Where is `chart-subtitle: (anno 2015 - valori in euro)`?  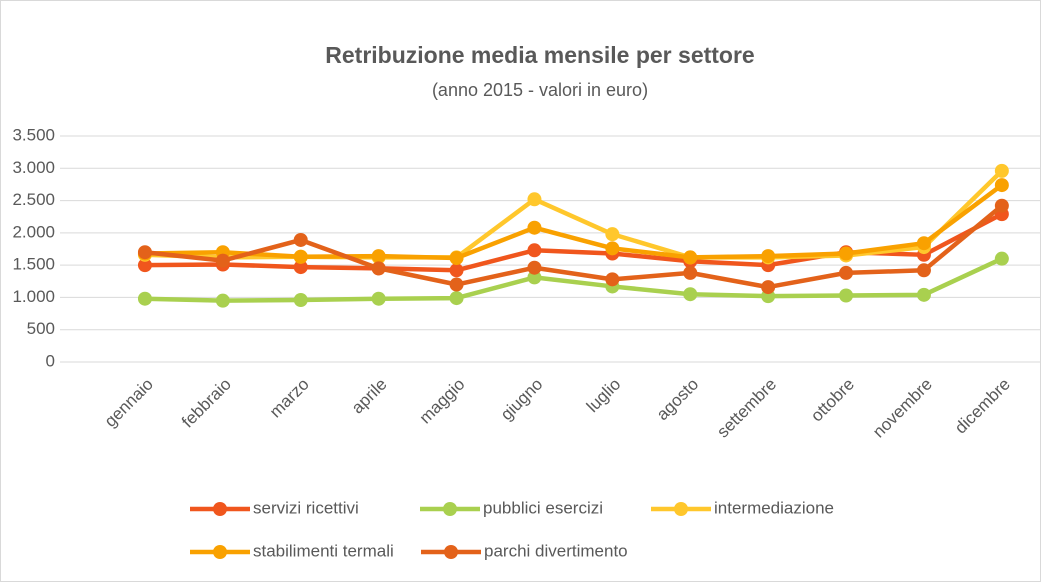 chart-subtitle: (anno 2015 - valori in euro) is located at coordinates (540, 90).